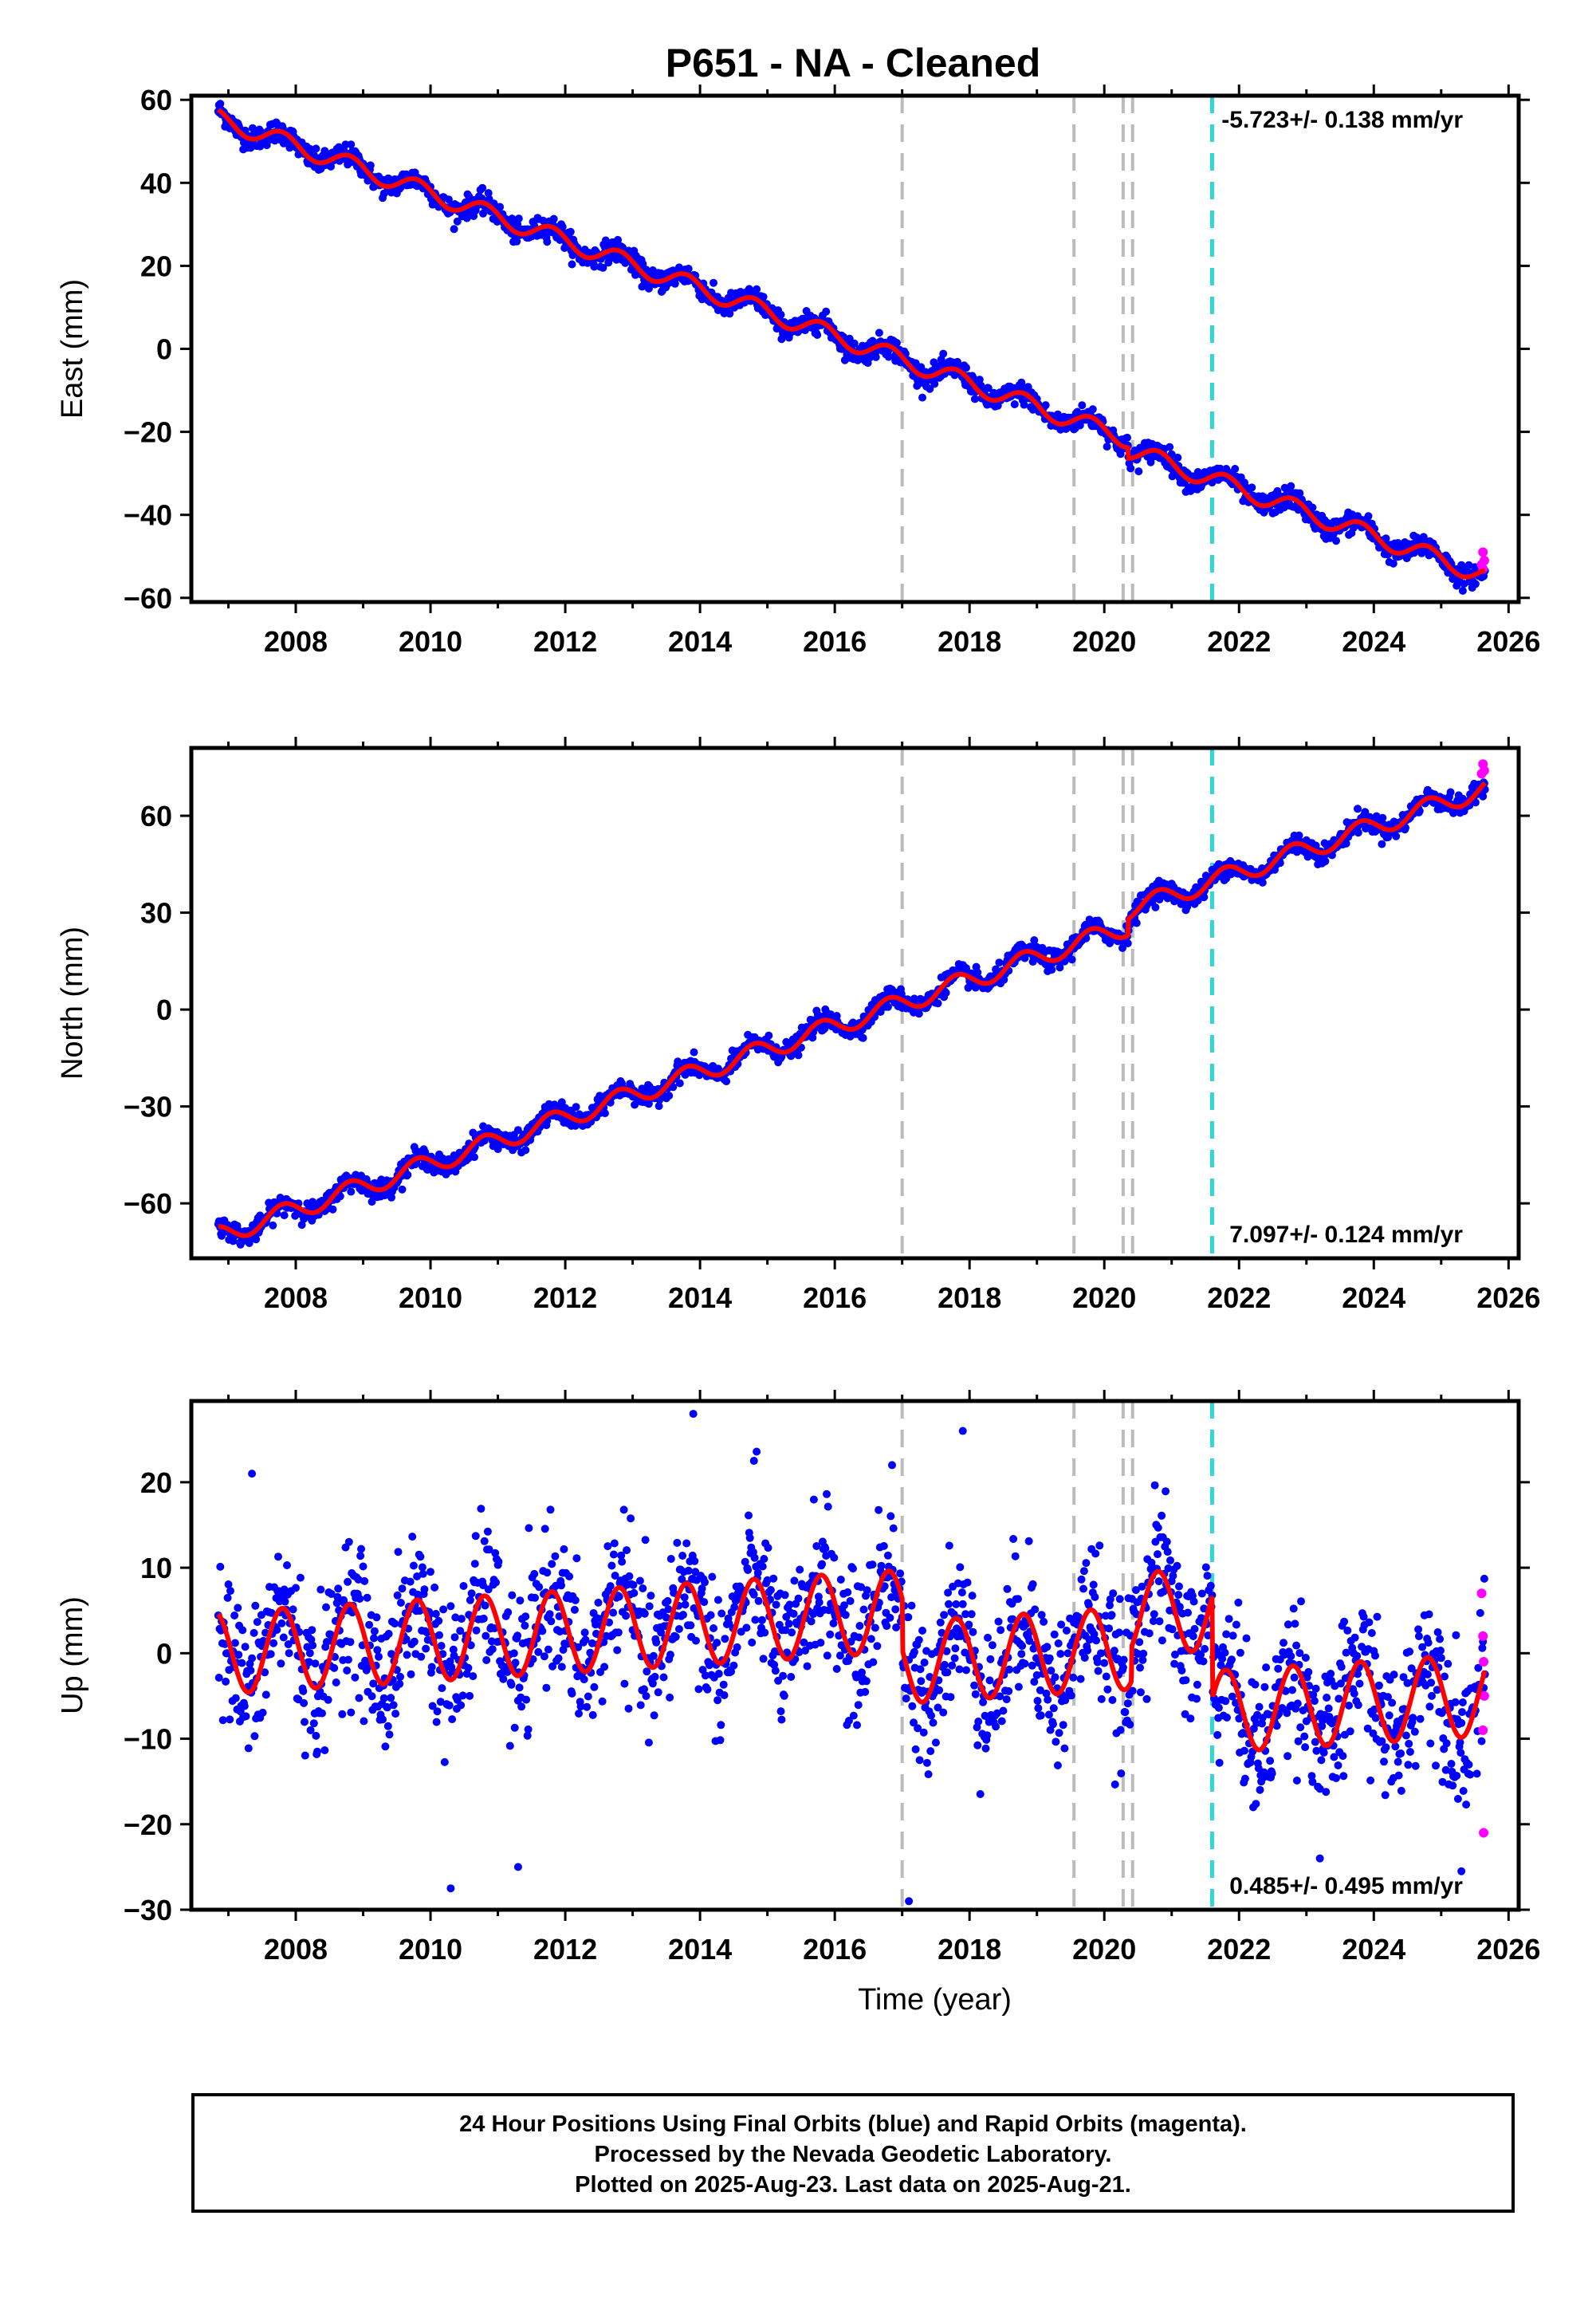  Describe the element at coordinates (1483, 552) in the screenshot. I see `rapid-orbit-point` at that location.